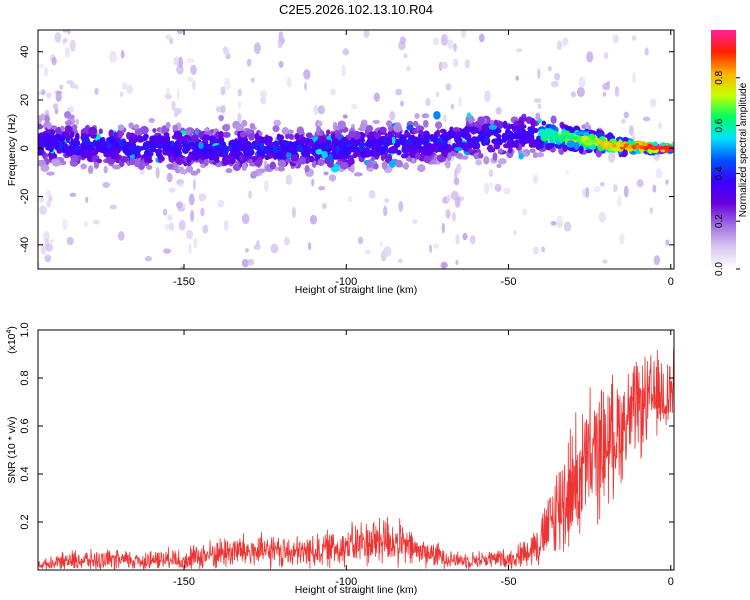 The height and width of the screenshot is (600, 750). What do you see at coordinates (25, 329) in the screenshot?
I see `y-tick-label: 1.0` at bounding box center [25, 329].